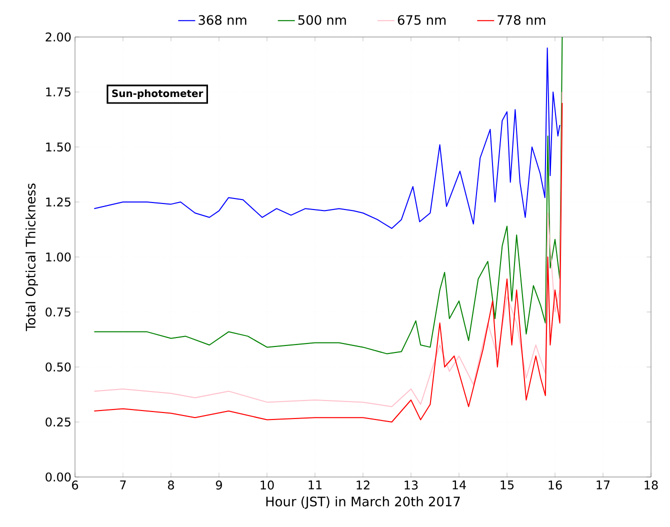 This screenshot has height=527, width=670. I want to click on legend-label: 675 nm, so click(422, 20).